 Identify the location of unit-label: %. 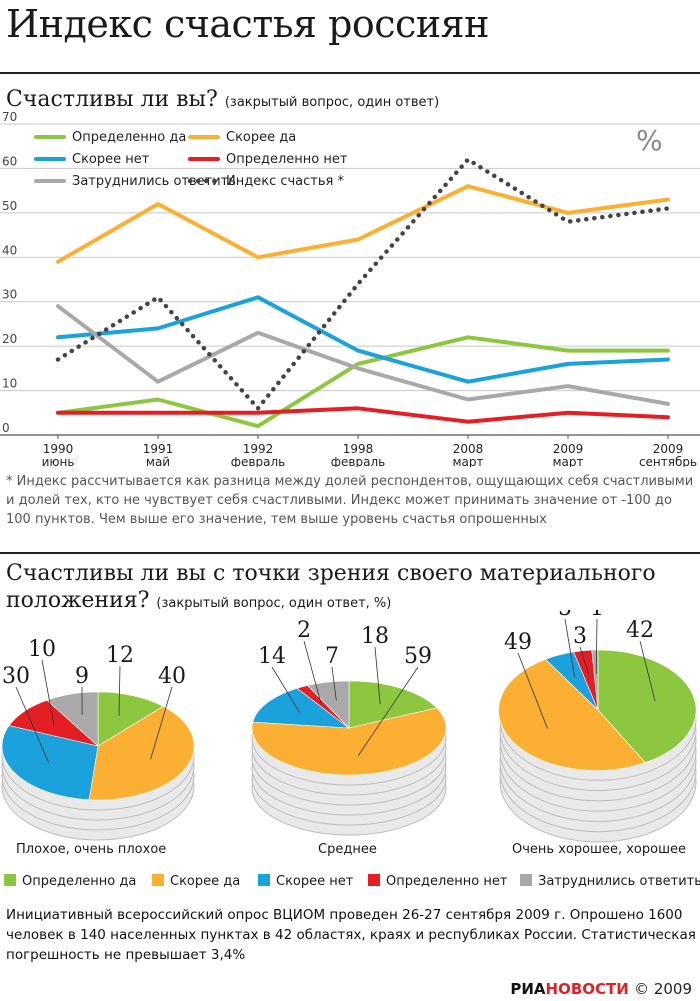
(649, 140).